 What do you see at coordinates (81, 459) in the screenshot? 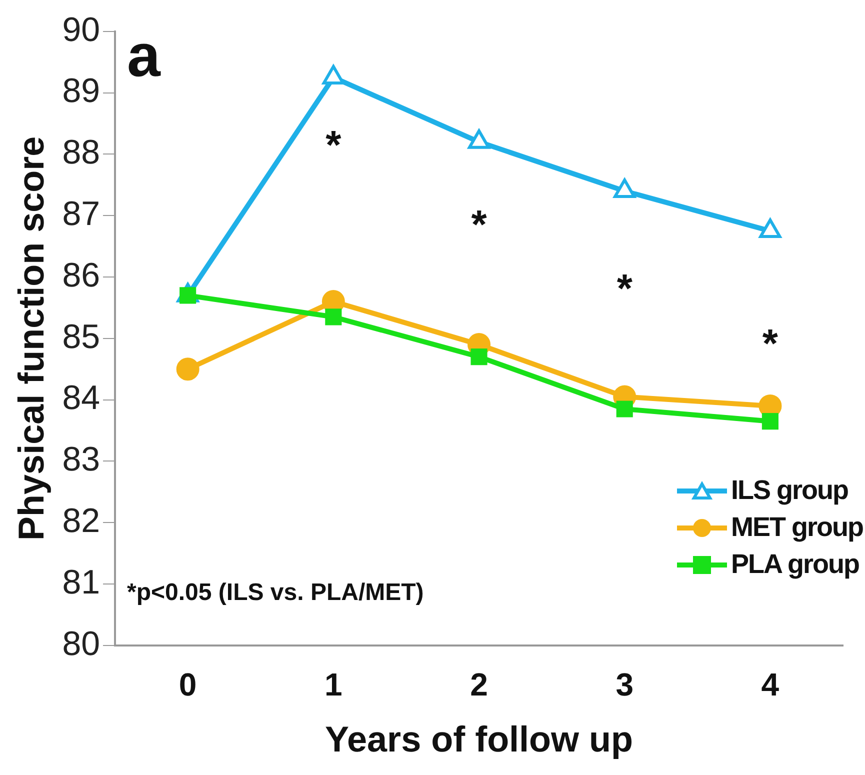
I see `y-tick-label: 83` at bounding box center [81, 459].